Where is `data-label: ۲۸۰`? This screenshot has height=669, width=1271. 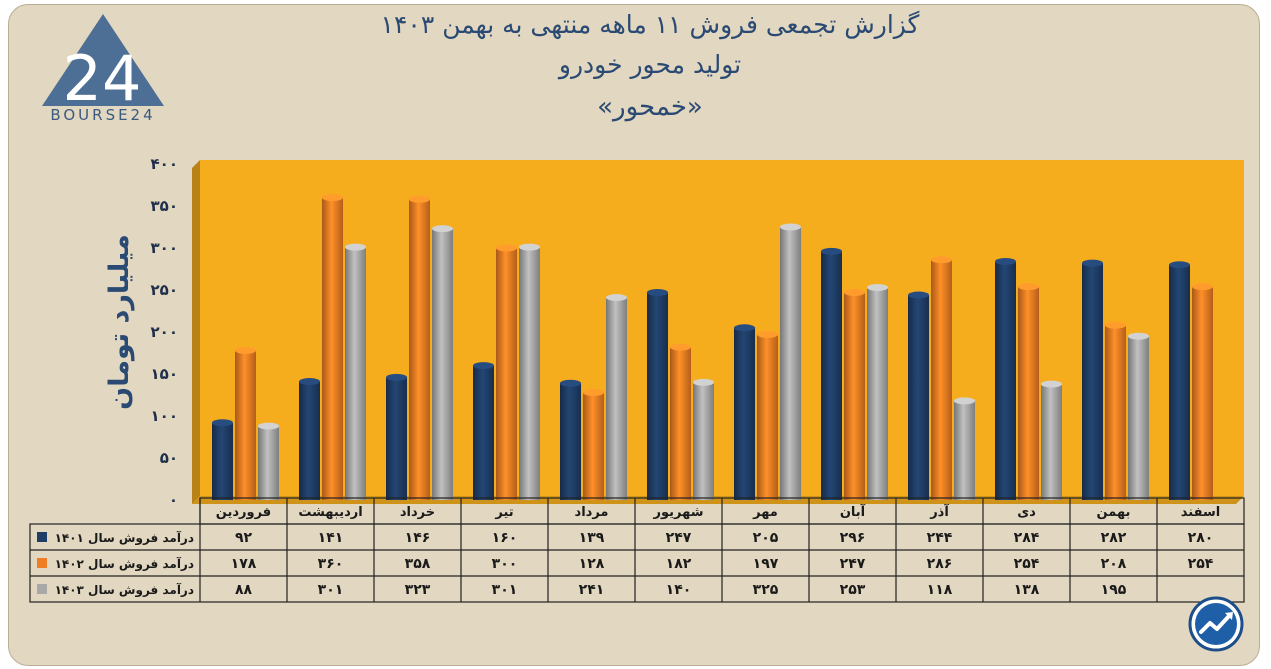
data-label: ۲۸۰ is located at coordinates (1201, 538).